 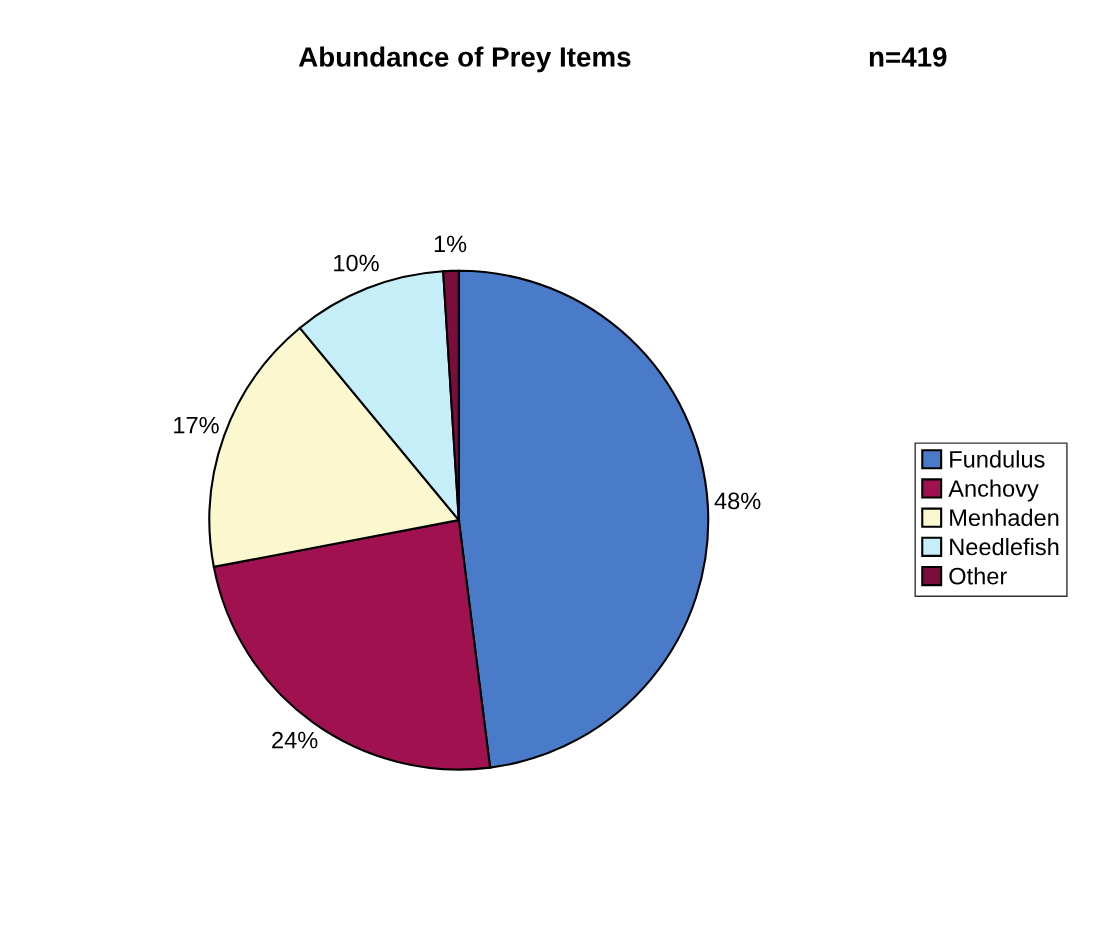 What do you see at coordinates (1004, 546) in the screenshot?
I see `legend-label: Needlefish` at bounding box center [1004, 546].